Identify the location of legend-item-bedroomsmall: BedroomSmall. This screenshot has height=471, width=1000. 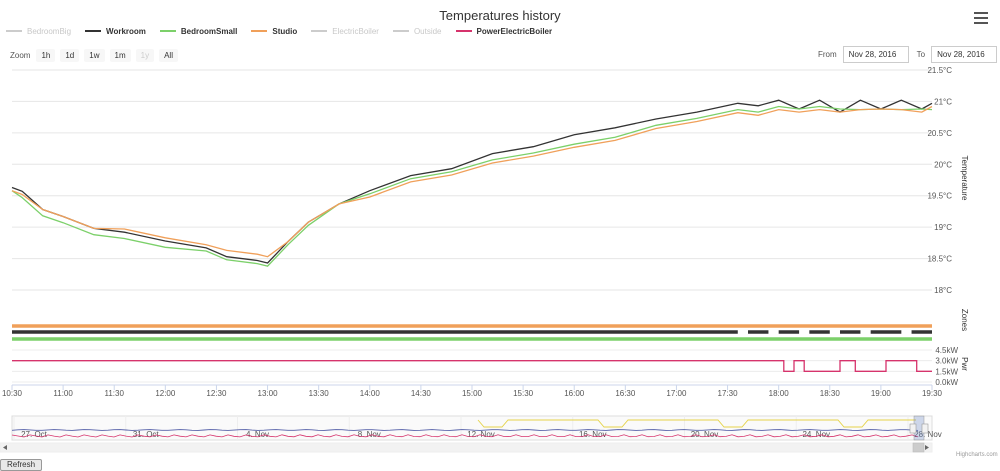
(198, 31).